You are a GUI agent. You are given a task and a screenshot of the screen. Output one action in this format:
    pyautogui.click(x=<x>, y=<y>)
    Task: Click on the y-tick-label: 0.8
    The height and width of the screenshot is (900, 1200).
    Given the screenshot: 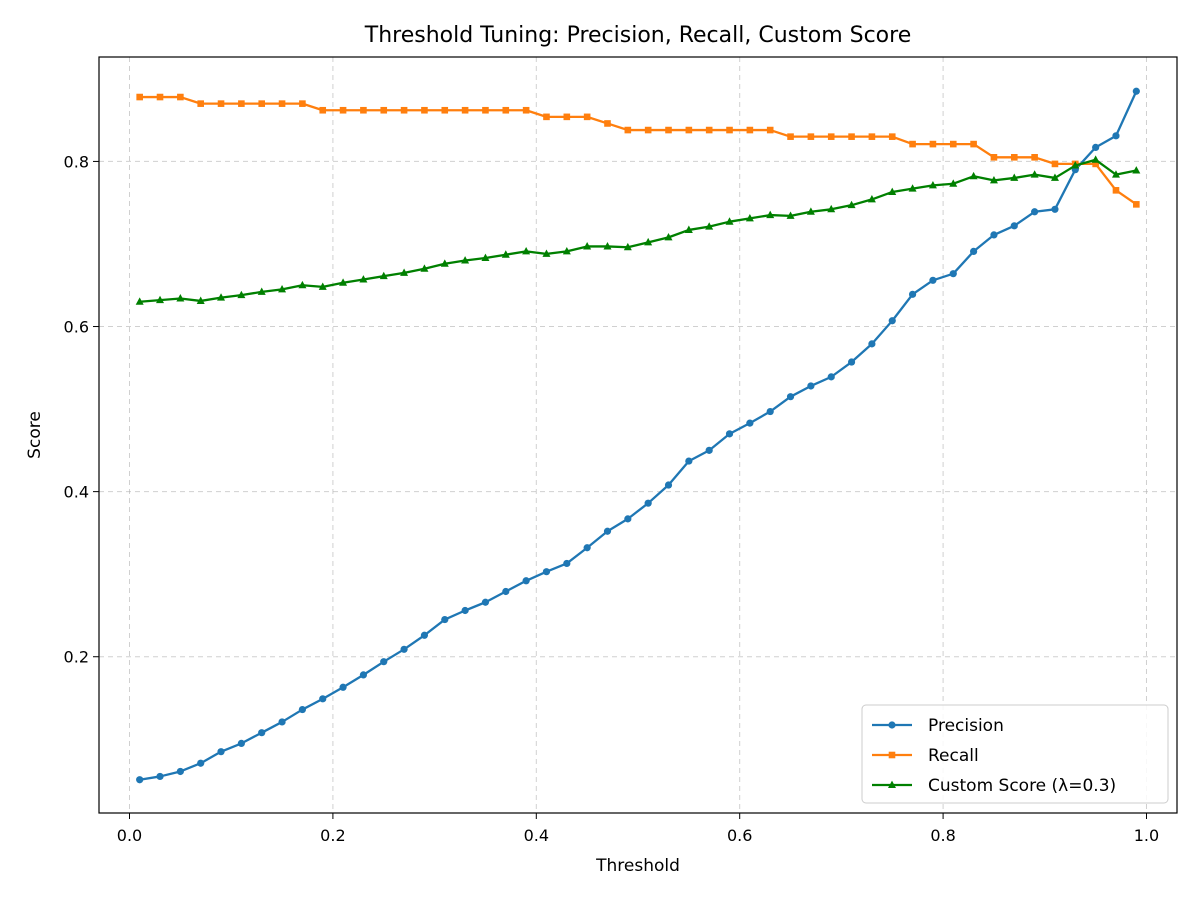 What is the action you would take?
    pyautogui.click(x=76, y=161)
    